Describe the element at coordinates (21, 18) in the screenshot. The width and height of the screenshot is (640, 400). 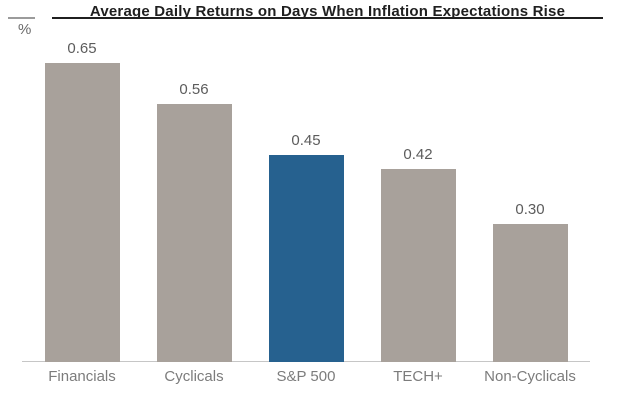
I see `y-axis-unit-rule` at that location.